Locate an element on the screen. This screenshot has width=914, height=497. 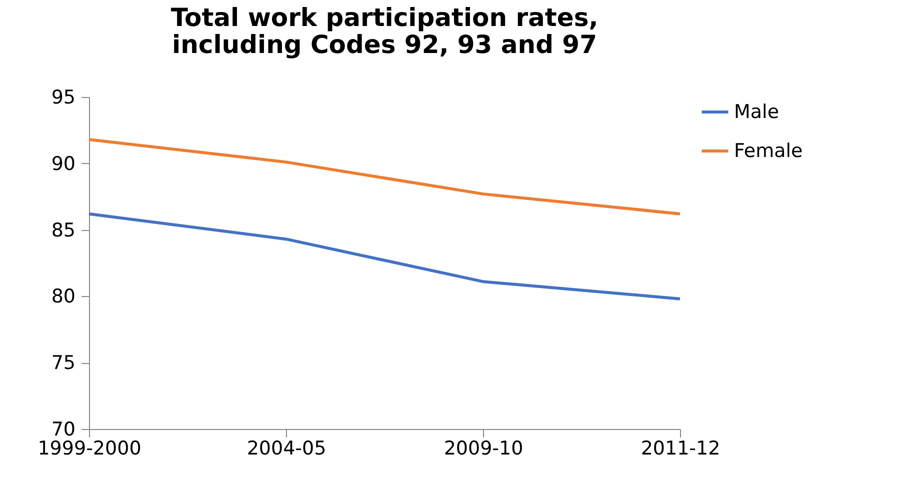
y-tick-label: 75 is located at coordinates (63, 363).